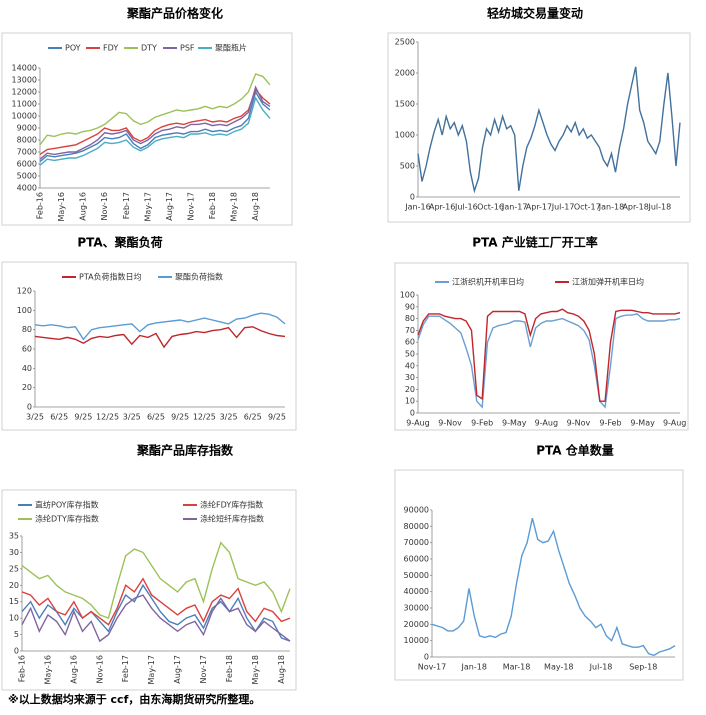 The width and height of the screenshot is (706, 715). I want to click on legend-label: 涤纶FDY库存指数, so click(231, 505).